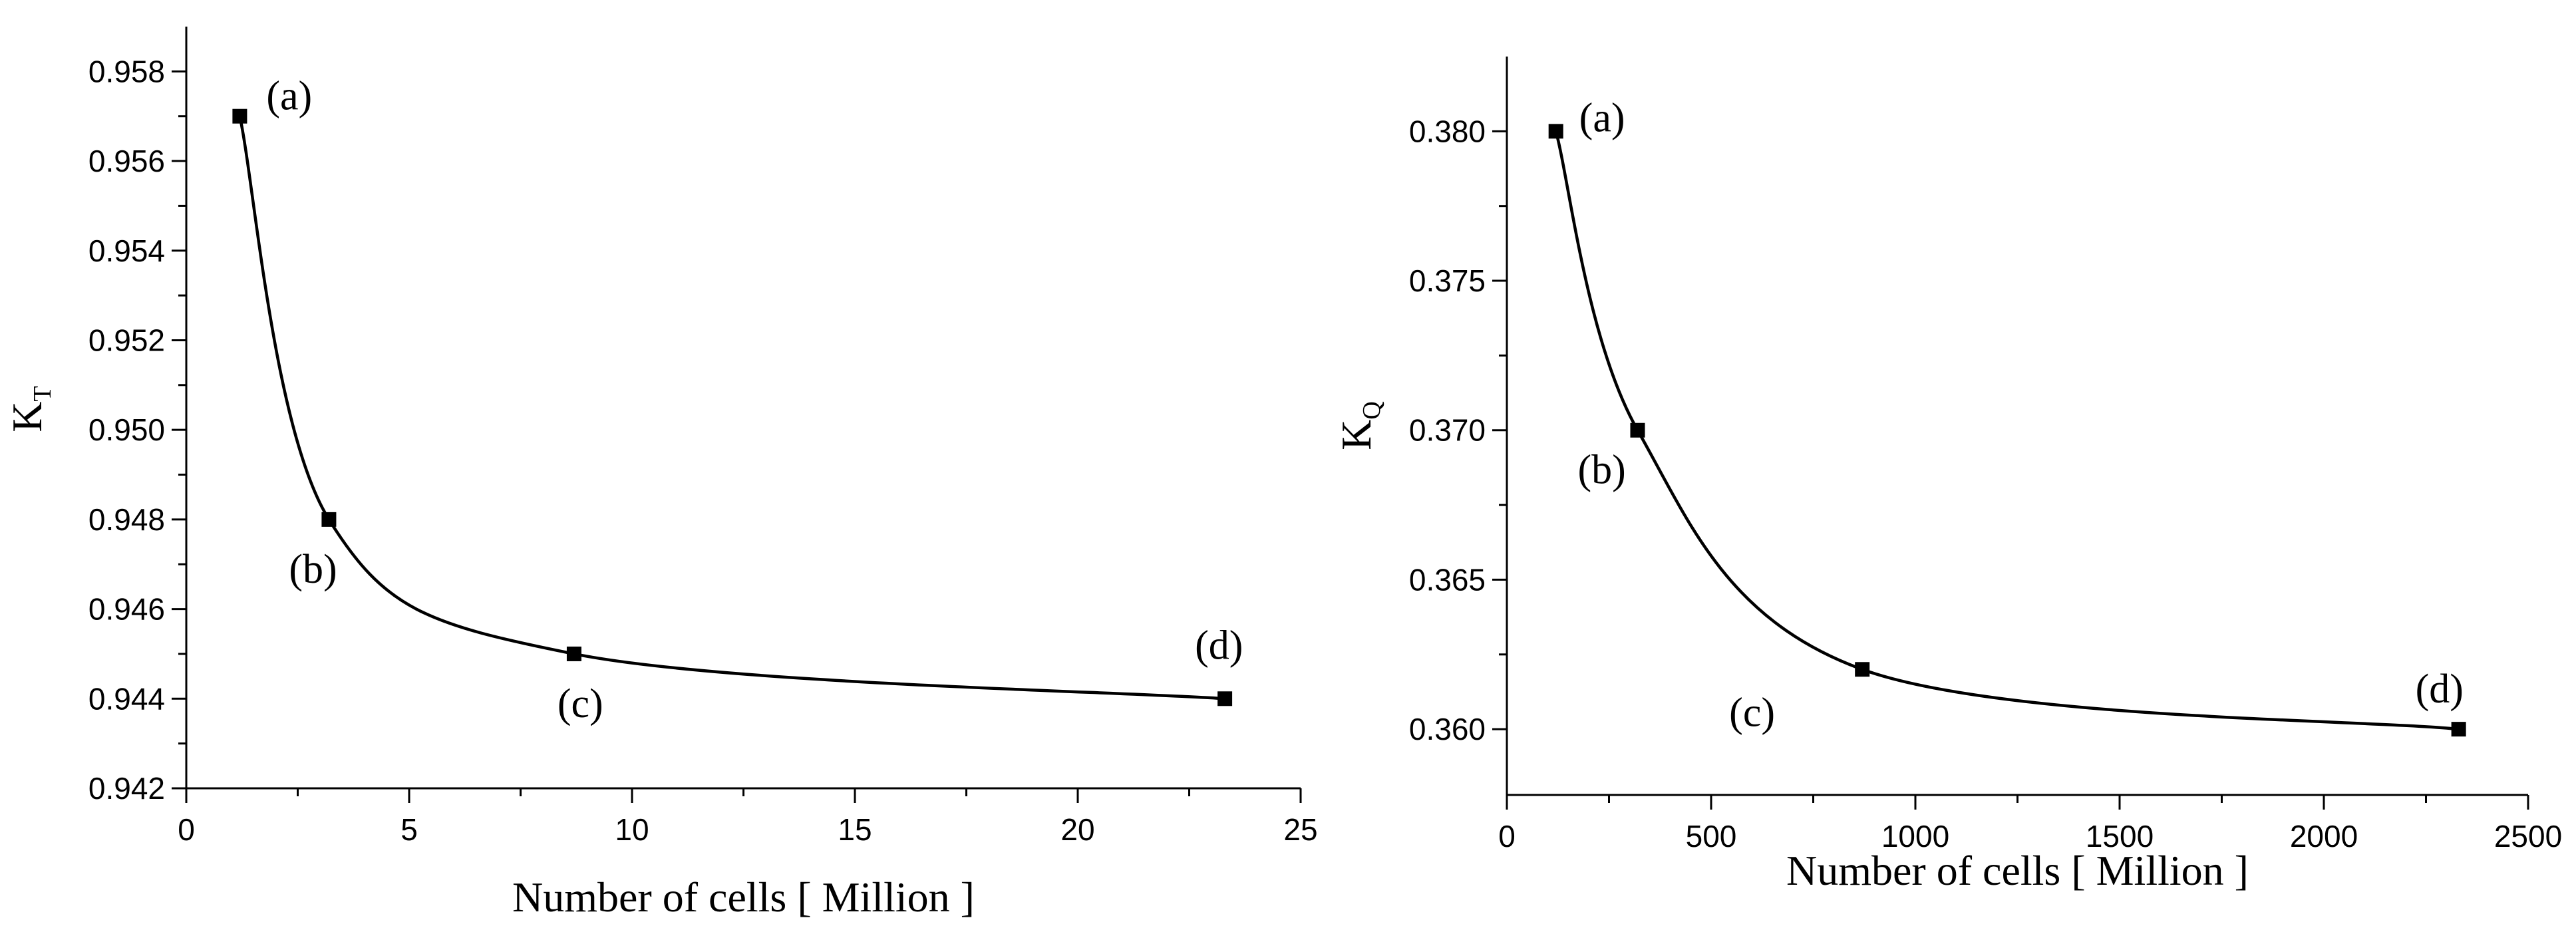  I want to click on kq-y-tick-label: 0.365, so click(1447, 579).